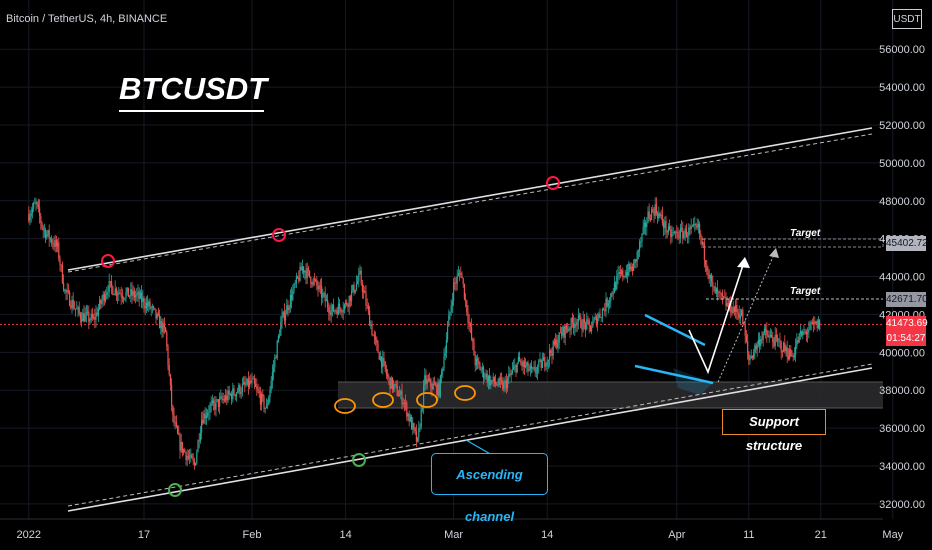 The image size is (932, 550). What do you see at coordinates (902, 50) in the screenshot?
I see `price-tick-label: 56000.00` at bounding box center [902, 50].